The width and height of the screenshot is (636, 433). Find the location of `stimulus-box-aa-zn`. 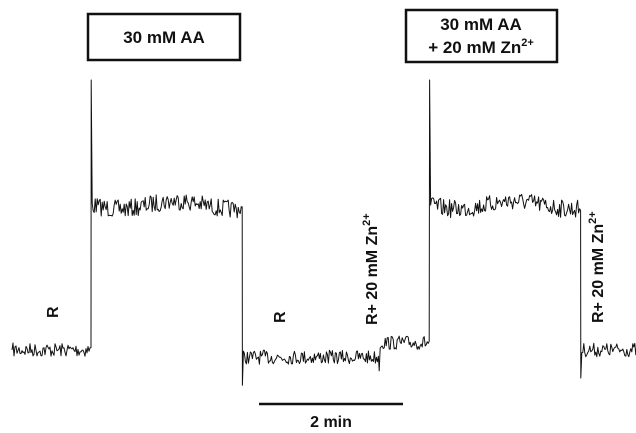

stimulus-box-aa-zn is located at coordinates (481, 36).